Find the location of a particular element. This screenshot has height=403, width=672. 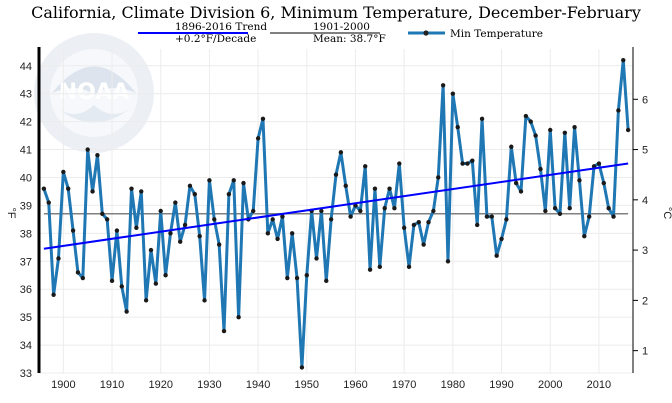

y-axis-label-left: °F is located at coordinates (11, 212).